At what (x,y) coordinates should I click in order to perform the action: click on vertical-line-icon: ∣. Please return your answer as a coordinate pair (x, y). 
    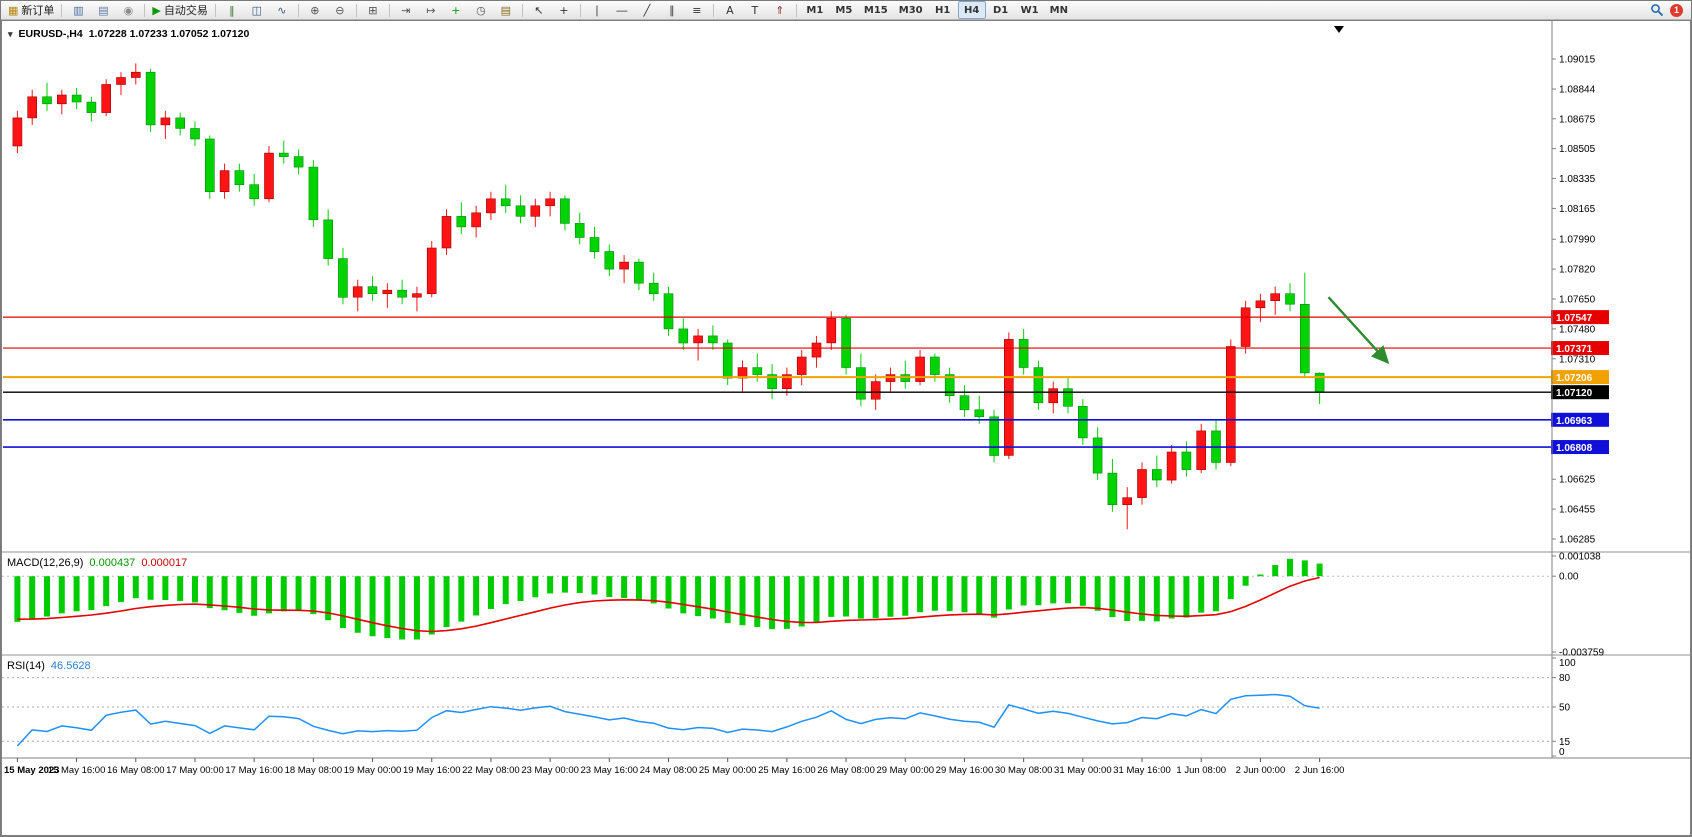
    Looking at the image, I should click on (597, 10).